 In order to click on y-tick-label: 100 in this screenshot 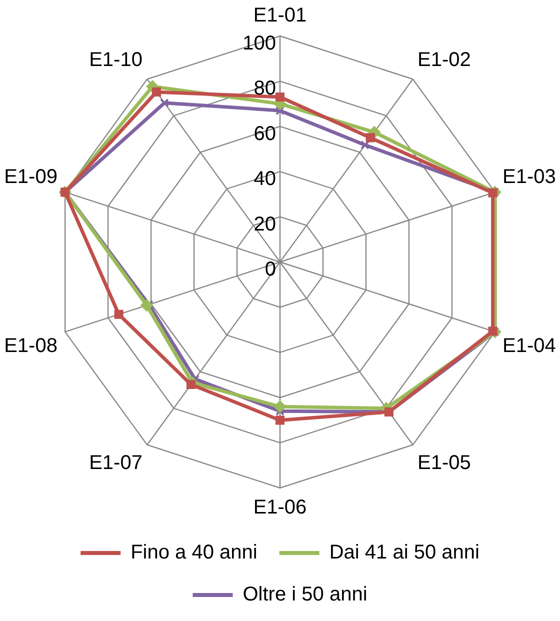, I will do `click(259, 43)`.